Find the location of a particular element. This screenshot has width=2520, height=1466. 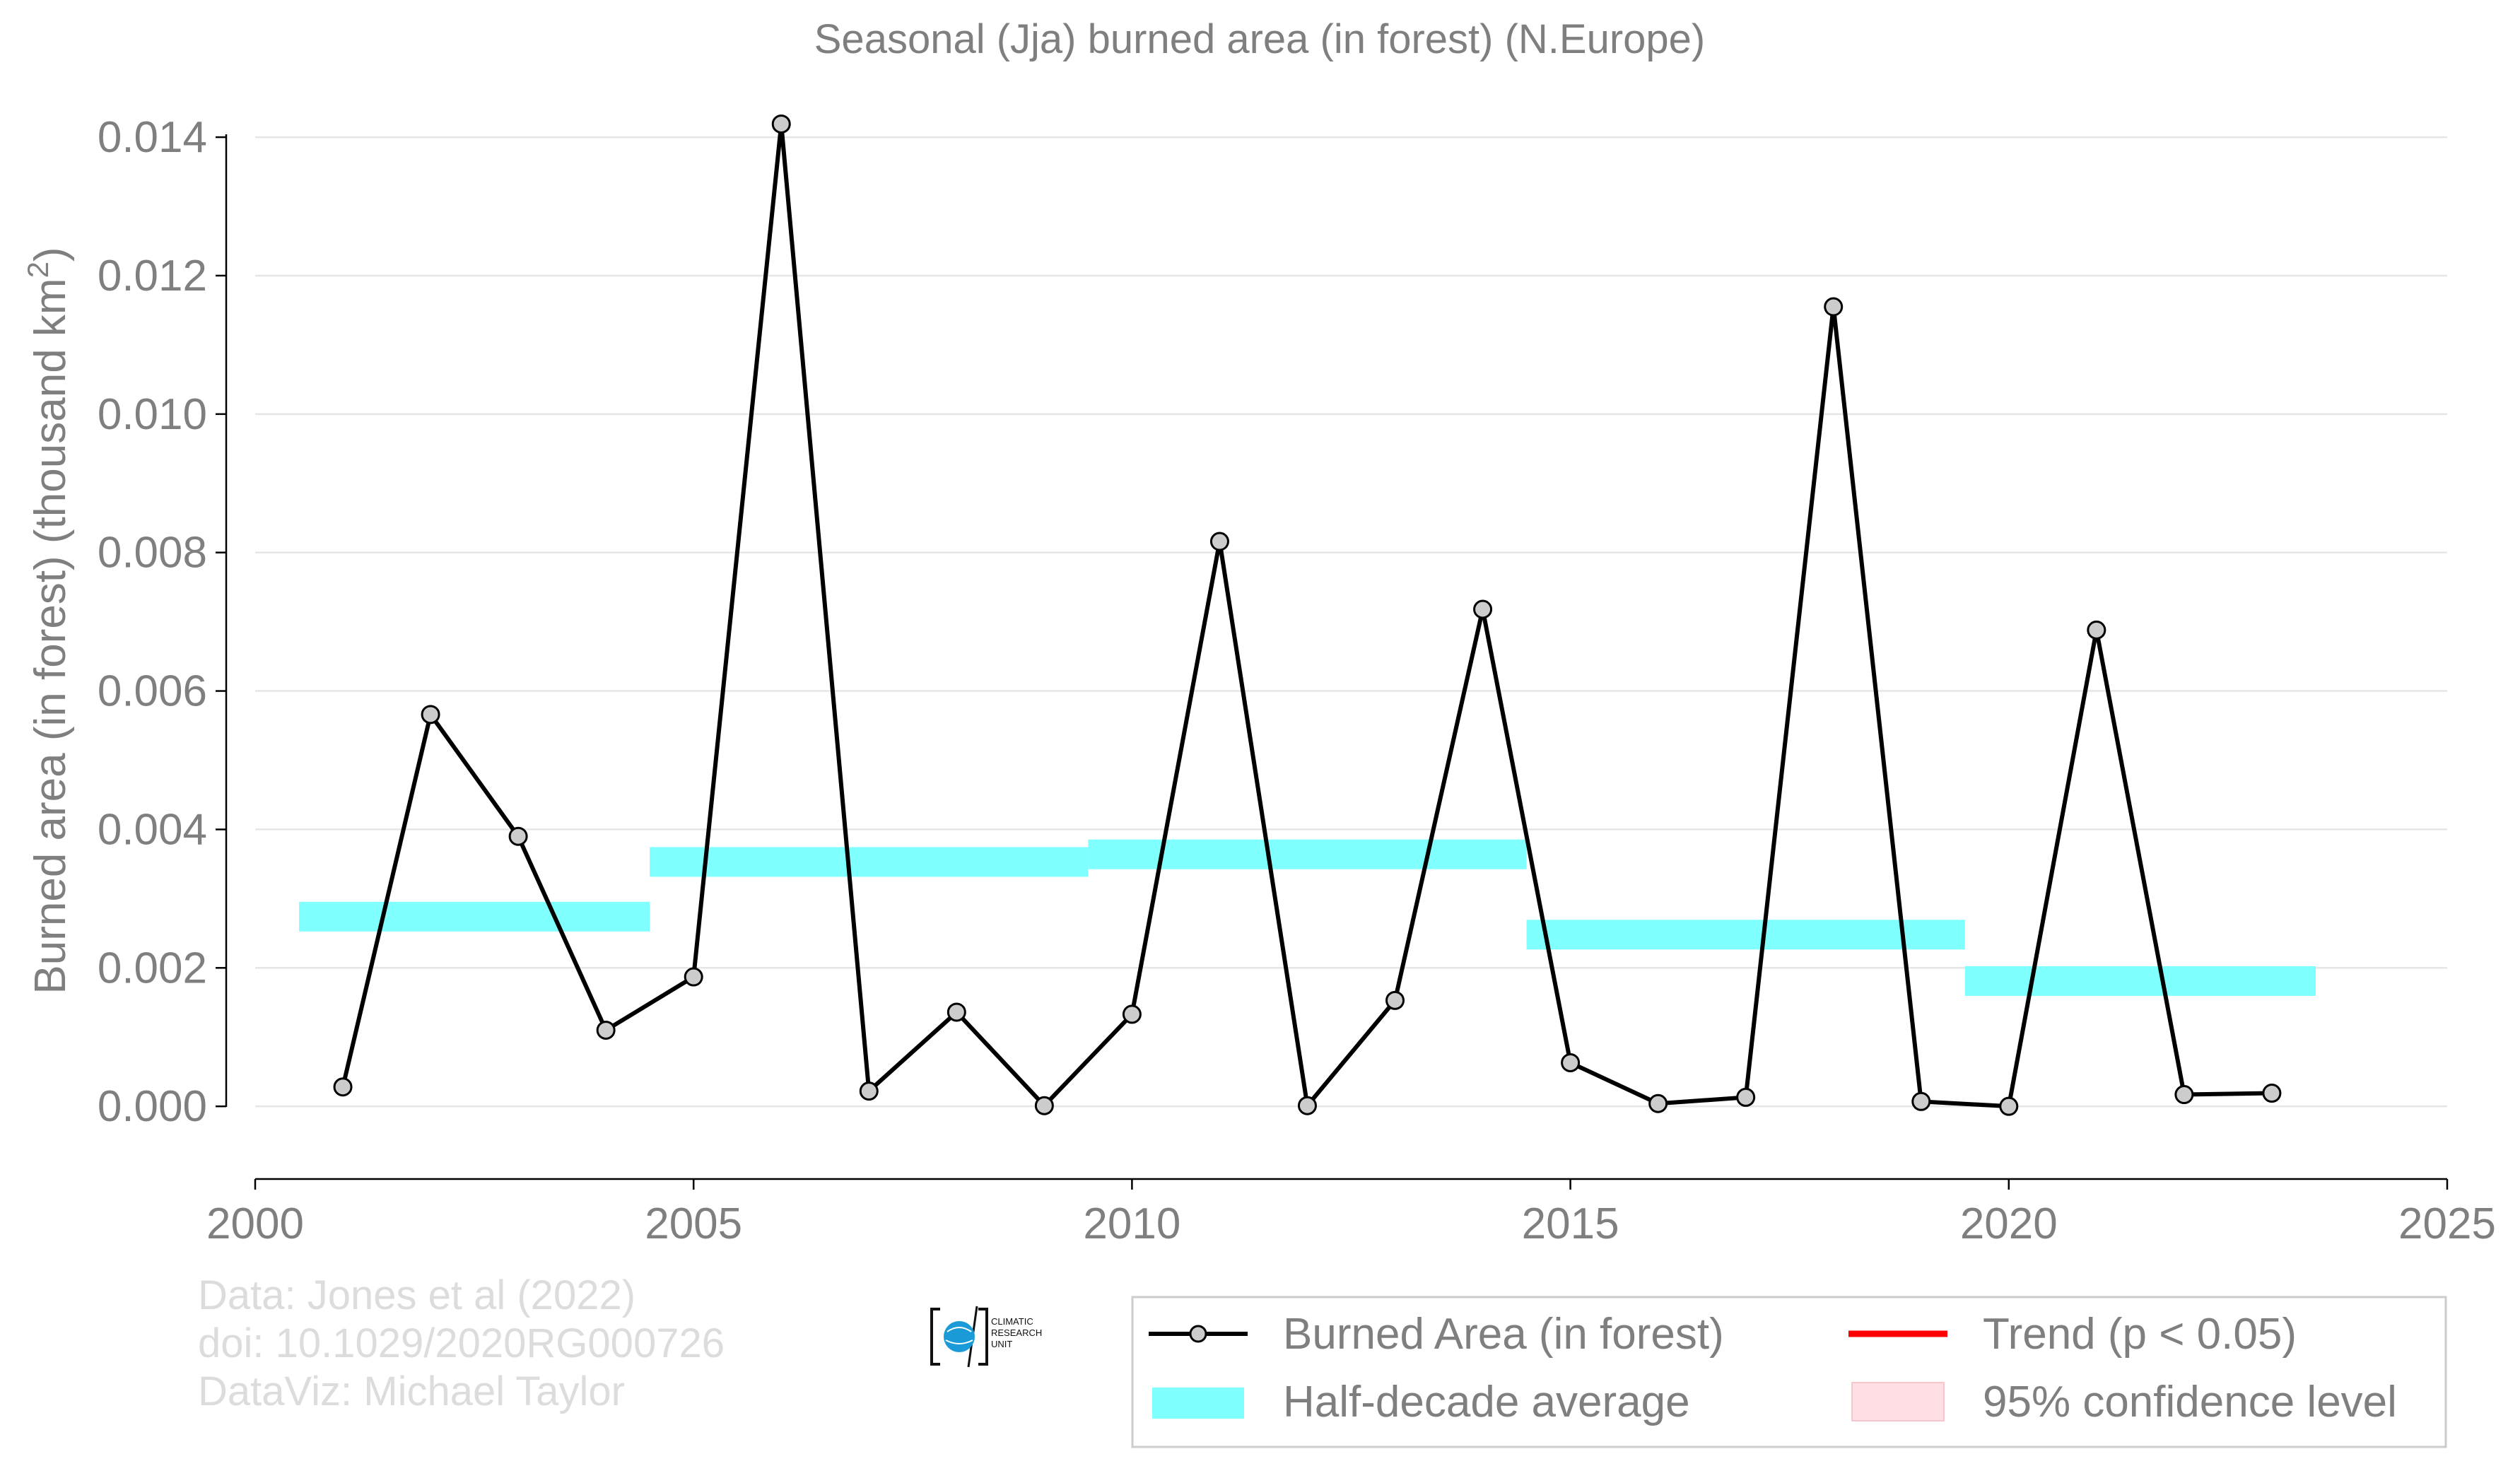

legend-marker-burned-area is located at coordinates (1198, 1334).